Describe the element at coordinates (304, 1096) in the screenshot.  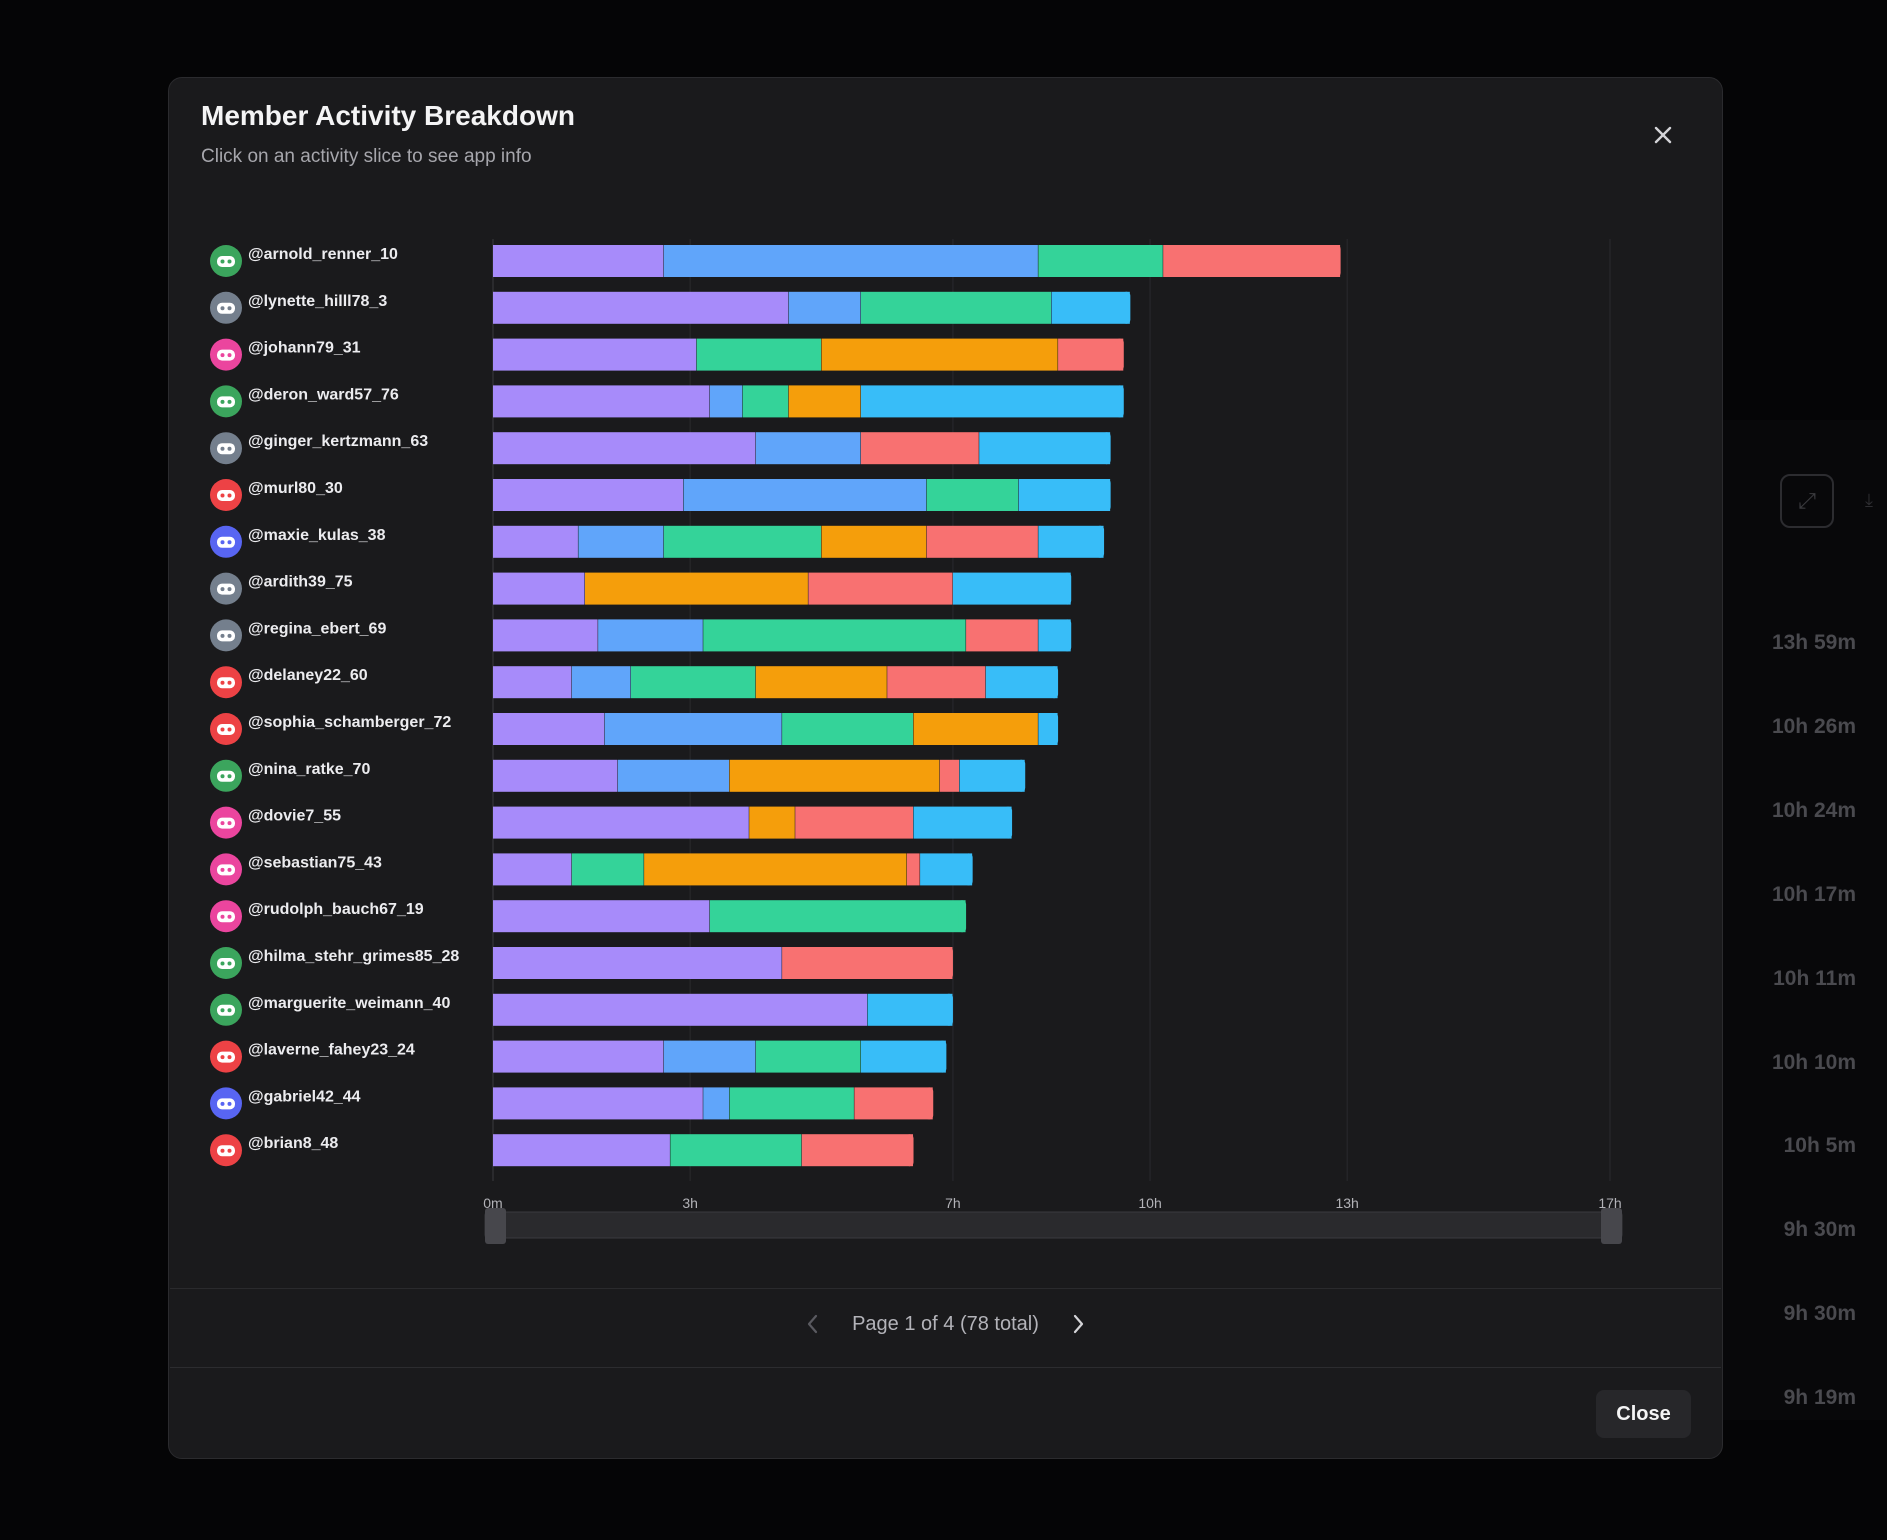
I see `member-name-label: @gabriel42_44` at that location.